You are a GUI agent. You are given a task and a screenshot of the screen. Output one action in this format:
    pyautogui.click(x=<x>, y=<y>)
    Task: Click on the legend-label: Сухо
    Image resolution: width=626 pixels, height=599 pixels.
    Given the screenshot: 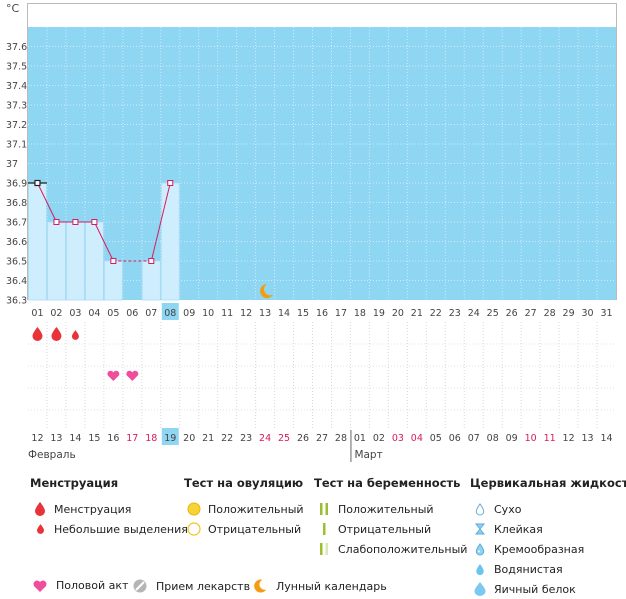 What is the action you would take?
    pyautogui.click(x=508, y=509)
    